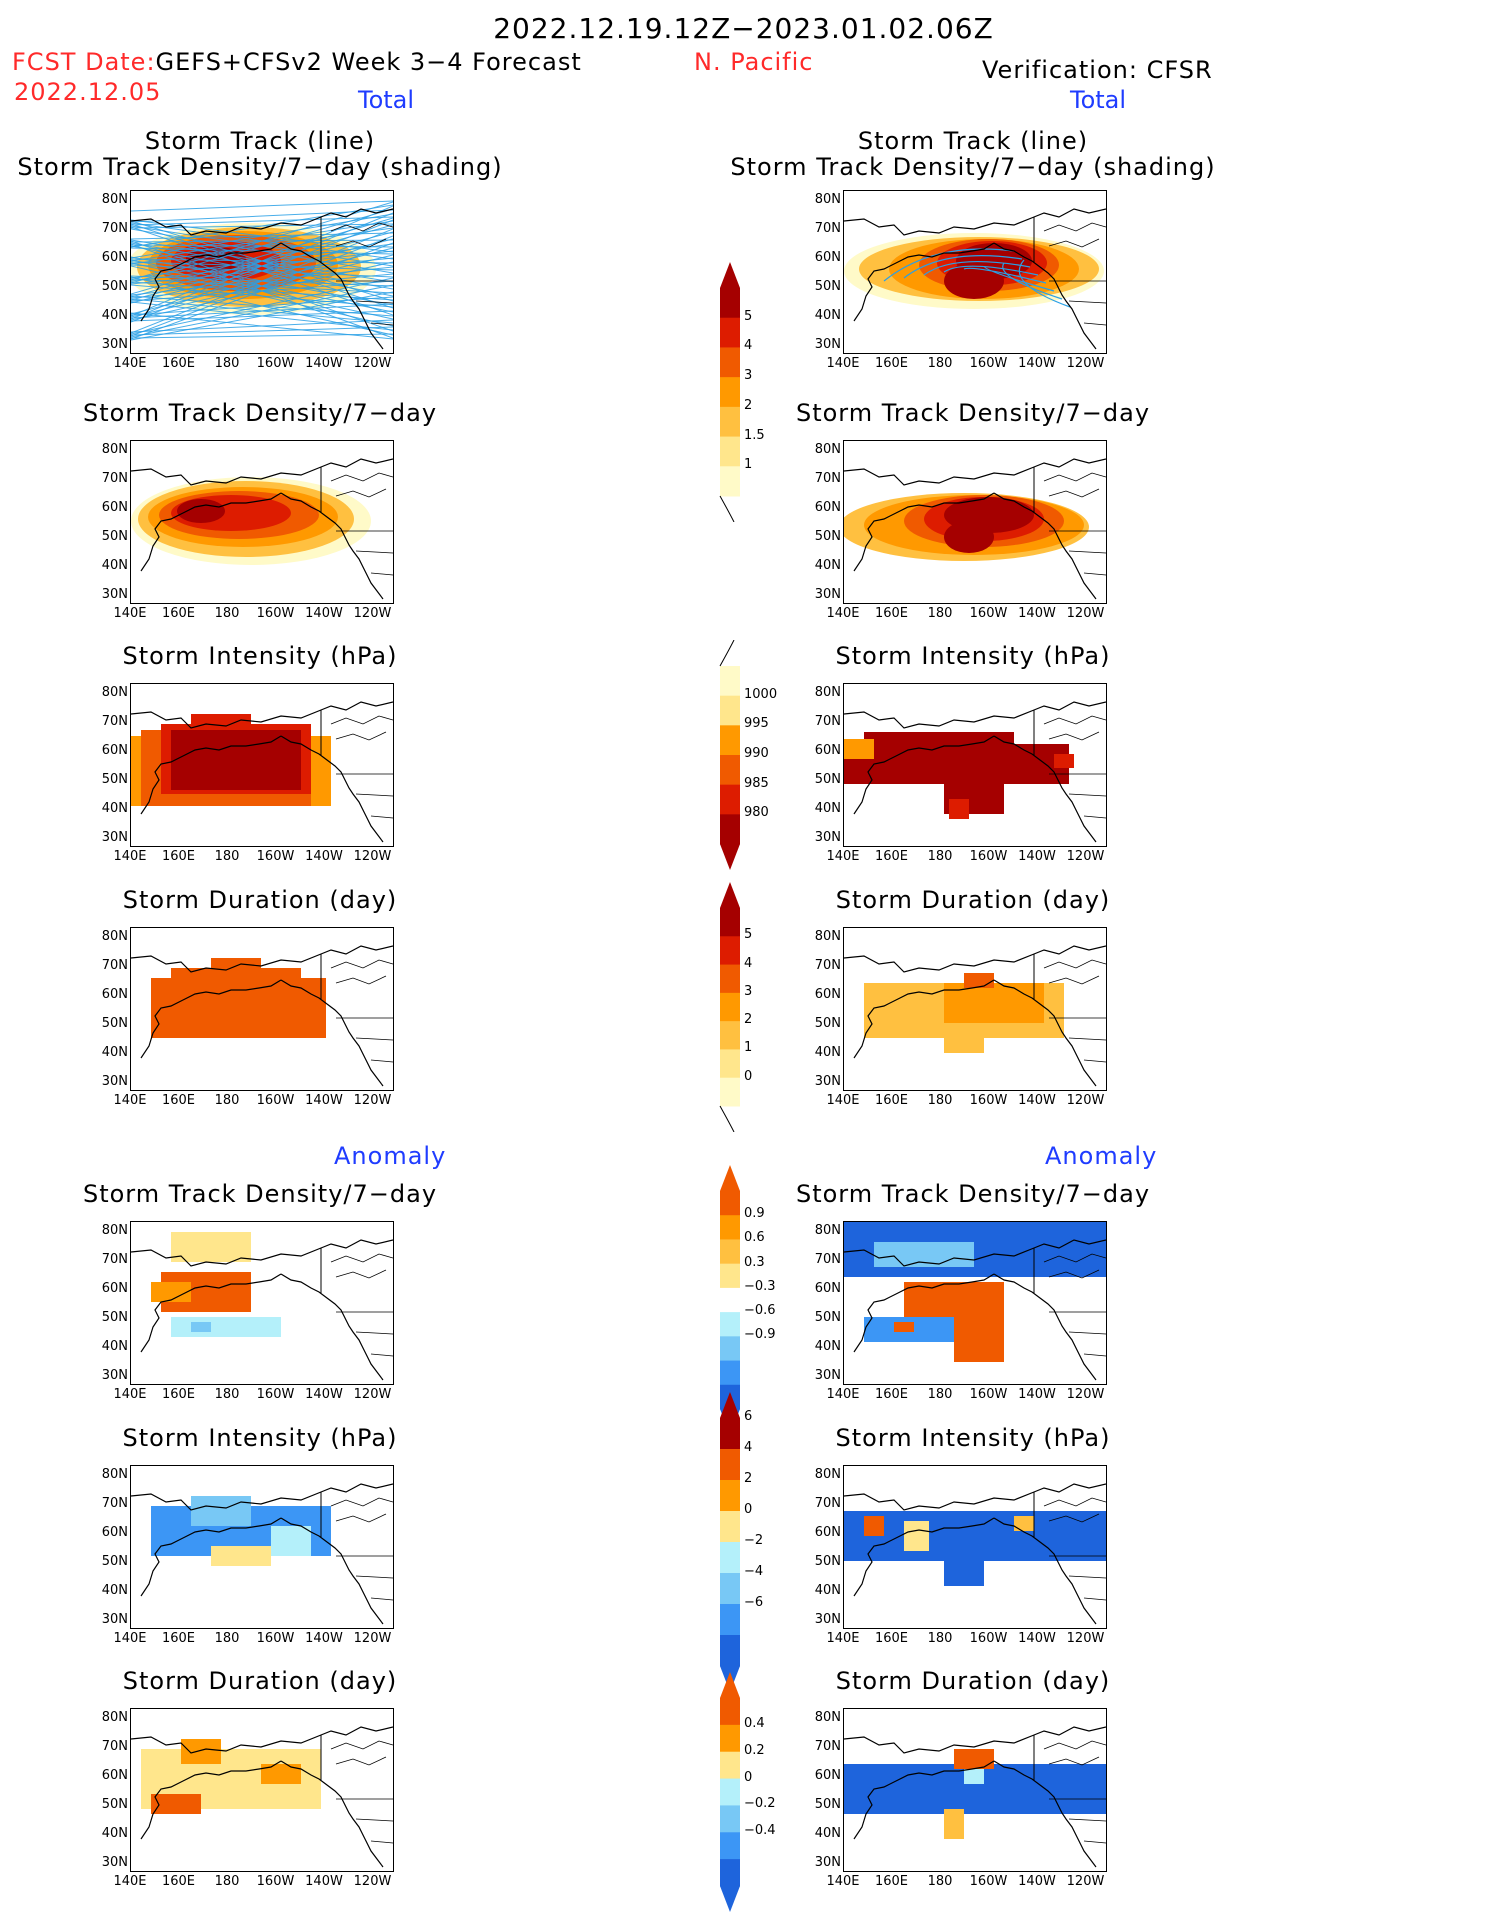 Image resolution: width=1487 pixels, height=1925 pixels. I want to click on colorbar-tick-label: 2, so click(748, 405).